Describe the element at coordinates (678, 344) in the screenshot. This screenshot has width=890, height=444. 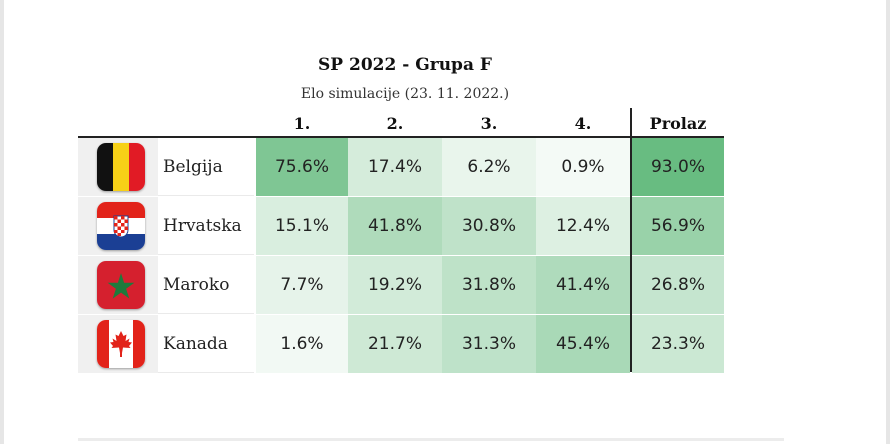
I see `value-cell: 23.3%` at that location.